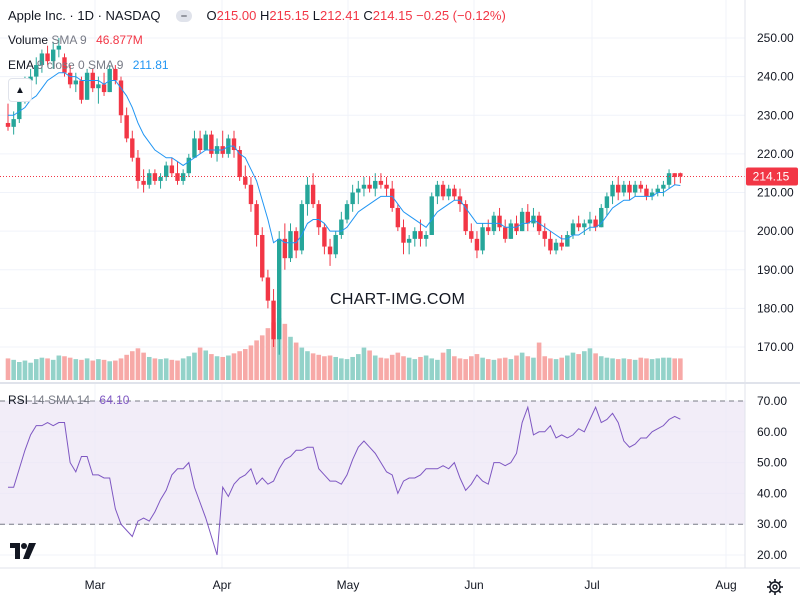  Describe the element at coordinates (775, 77) in the screenshot. I see `price-tick-label: 240.00` at that location.